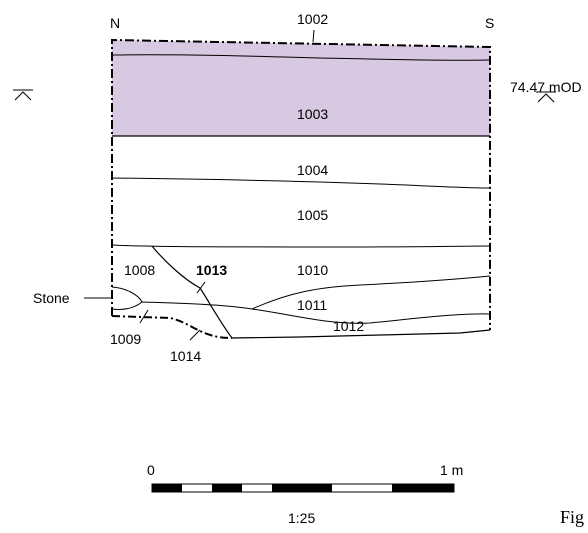 This screenshot has height=533, width=588. I want to click on stone-label: Stone, so click(51, 298).